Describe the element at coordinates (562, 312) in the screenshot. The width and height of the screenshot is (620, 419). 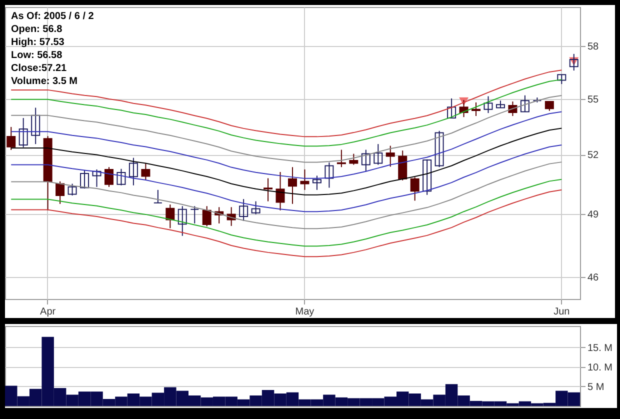
I see `x-tick-label: Jun` at that location.